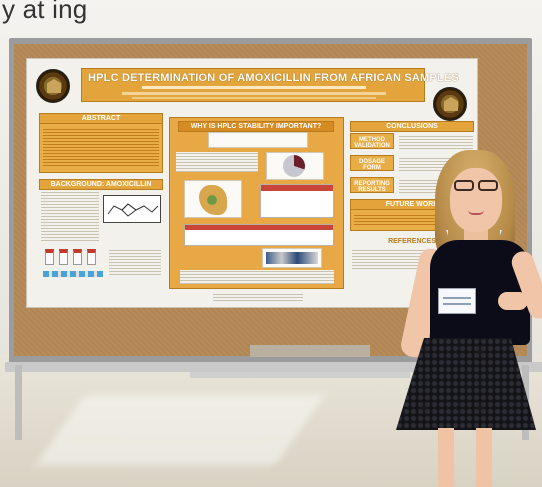 The height and width of the screenshot is (487, 542). What do you see at coordinates (73, 274) in the screenshot?
I see `blister-packs` at bounding box center [73, 274].